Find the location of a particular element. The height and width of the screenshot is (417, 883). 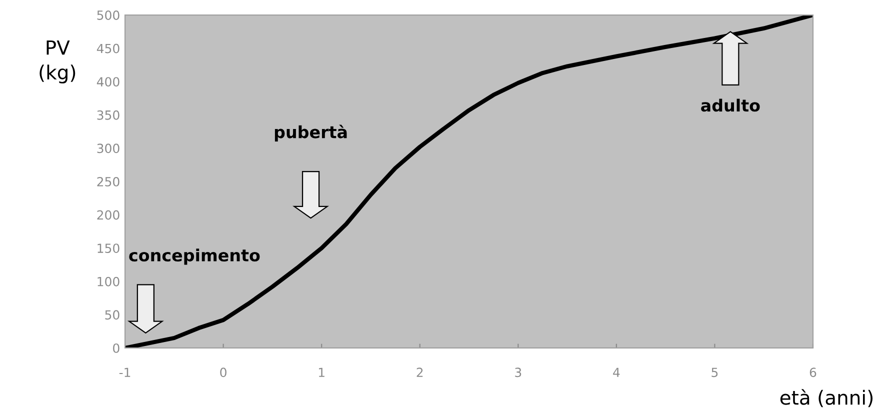

x-tick-label: 4 is located at coordinates (616, 372).